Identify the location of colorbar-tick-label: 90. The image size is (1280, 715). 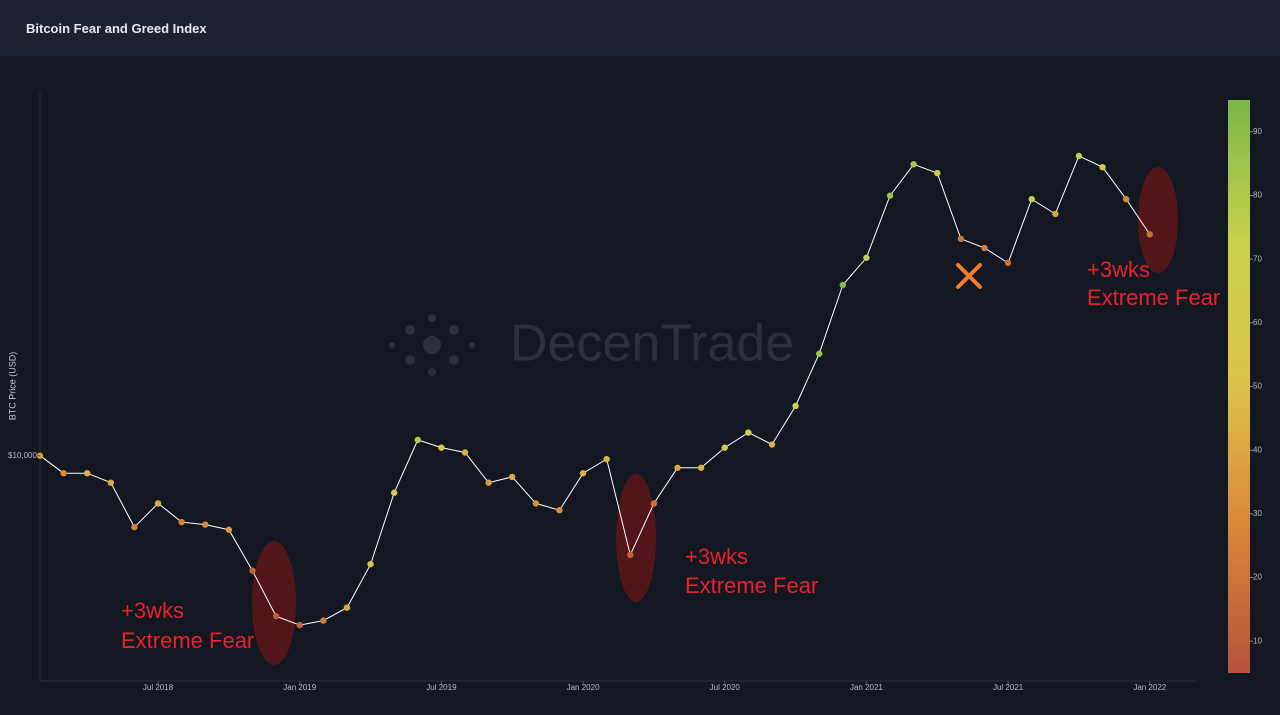
(1257, 131).